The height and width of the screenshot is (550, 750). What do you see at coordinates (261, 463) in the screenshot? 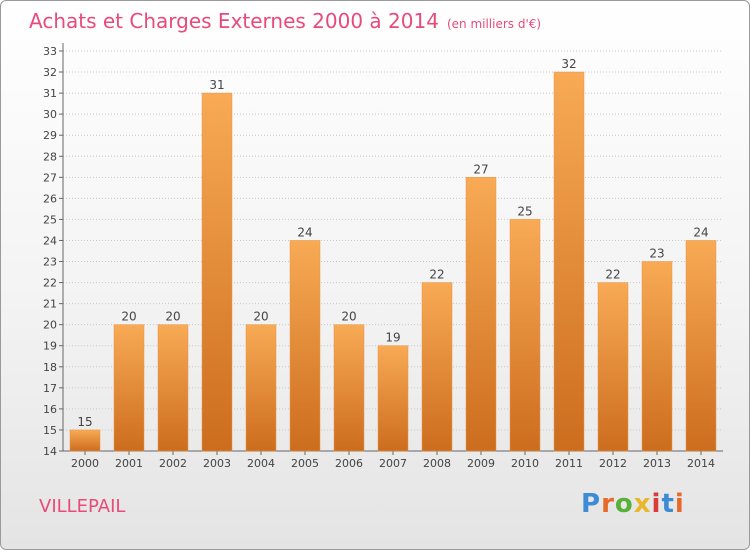
I see `x-tick-label-2004: 2004` at bounding box center [261, 463].